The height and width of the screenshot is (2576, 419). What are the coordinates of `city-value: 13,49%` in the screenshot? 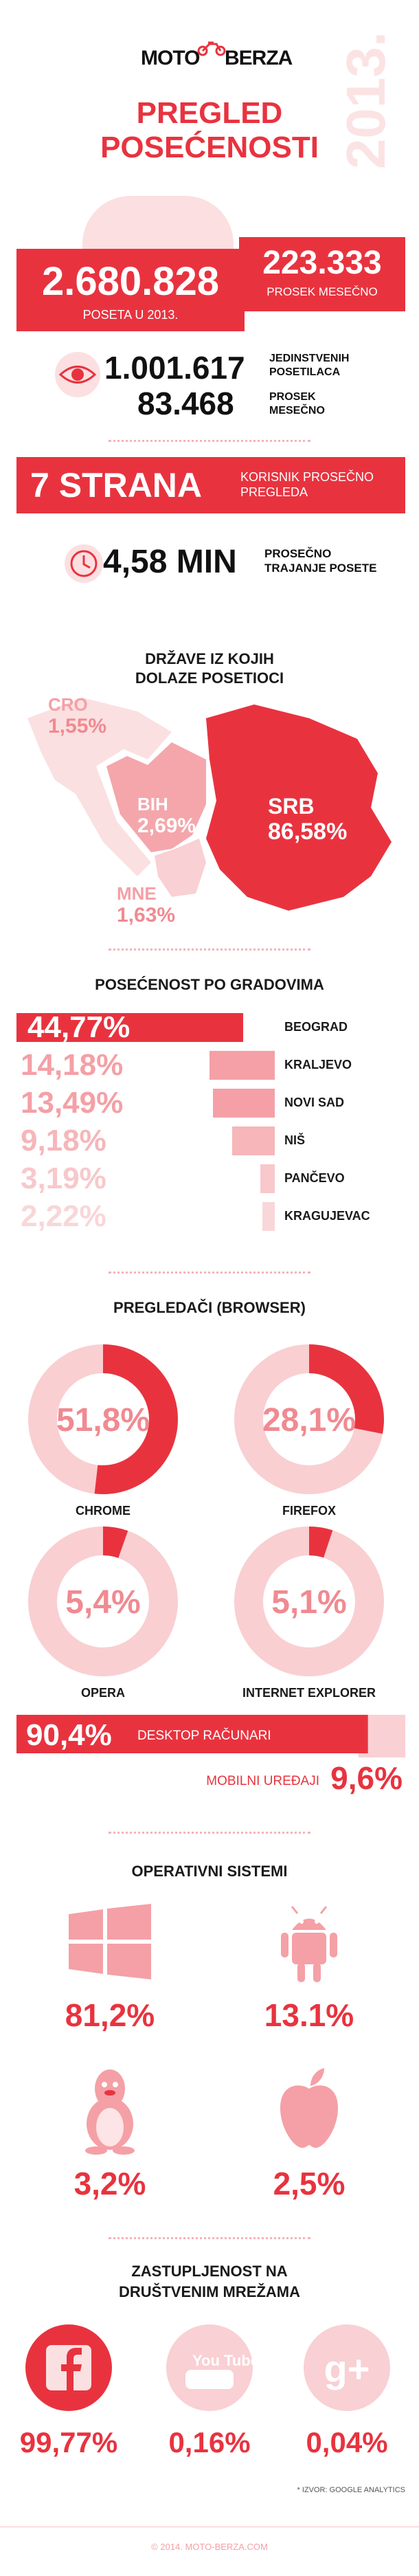 It's located at (72, 1103).